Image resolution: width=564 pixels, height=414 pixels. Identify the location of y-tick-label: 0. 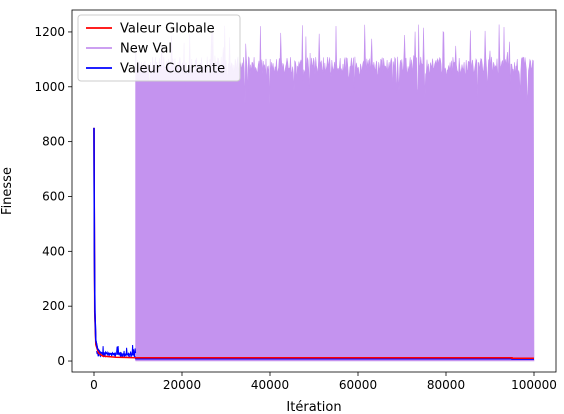
(61, 361).